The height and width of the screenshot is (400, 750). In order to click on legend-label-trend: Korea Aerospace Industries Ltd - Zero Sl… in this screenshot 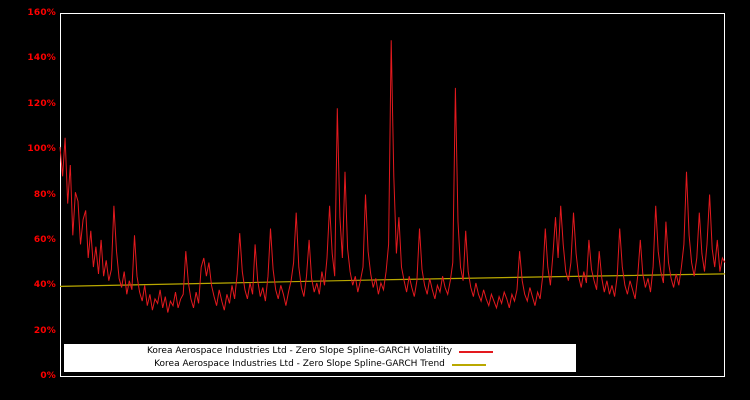, I will do `click(299, 364)`.